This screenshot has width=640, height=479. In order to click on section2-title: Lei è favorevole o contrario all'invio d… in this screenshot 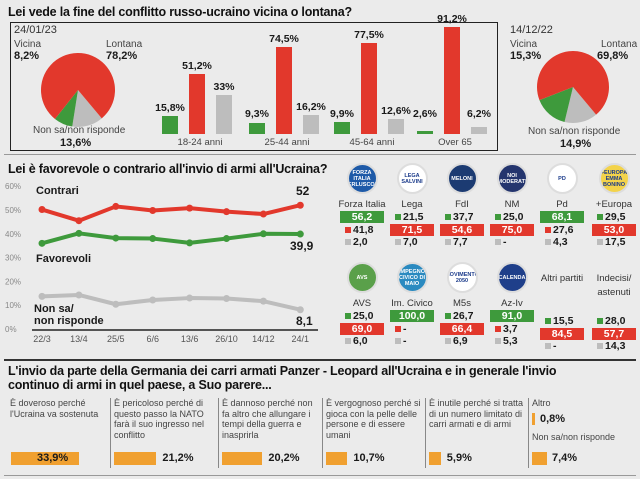, I will do `click(168, 169)`.